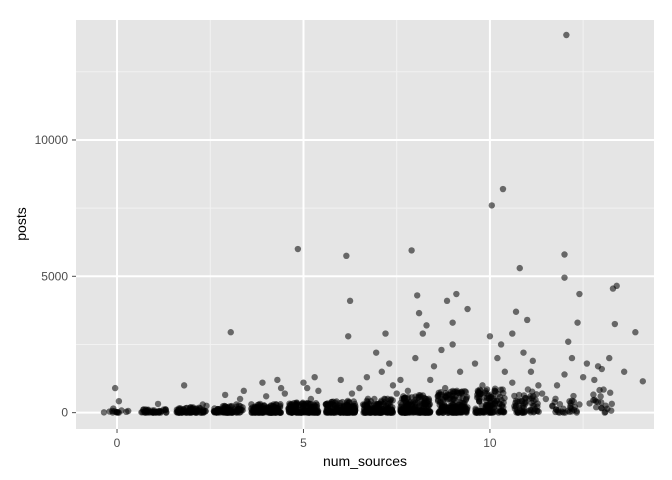 The height and width of the screenshot is (480, 672). What do you see at coordinates (55, 276) in the screenshot?
I see `y-axis-ticks: 0 5000 10000` at bounding box center [55, 276].